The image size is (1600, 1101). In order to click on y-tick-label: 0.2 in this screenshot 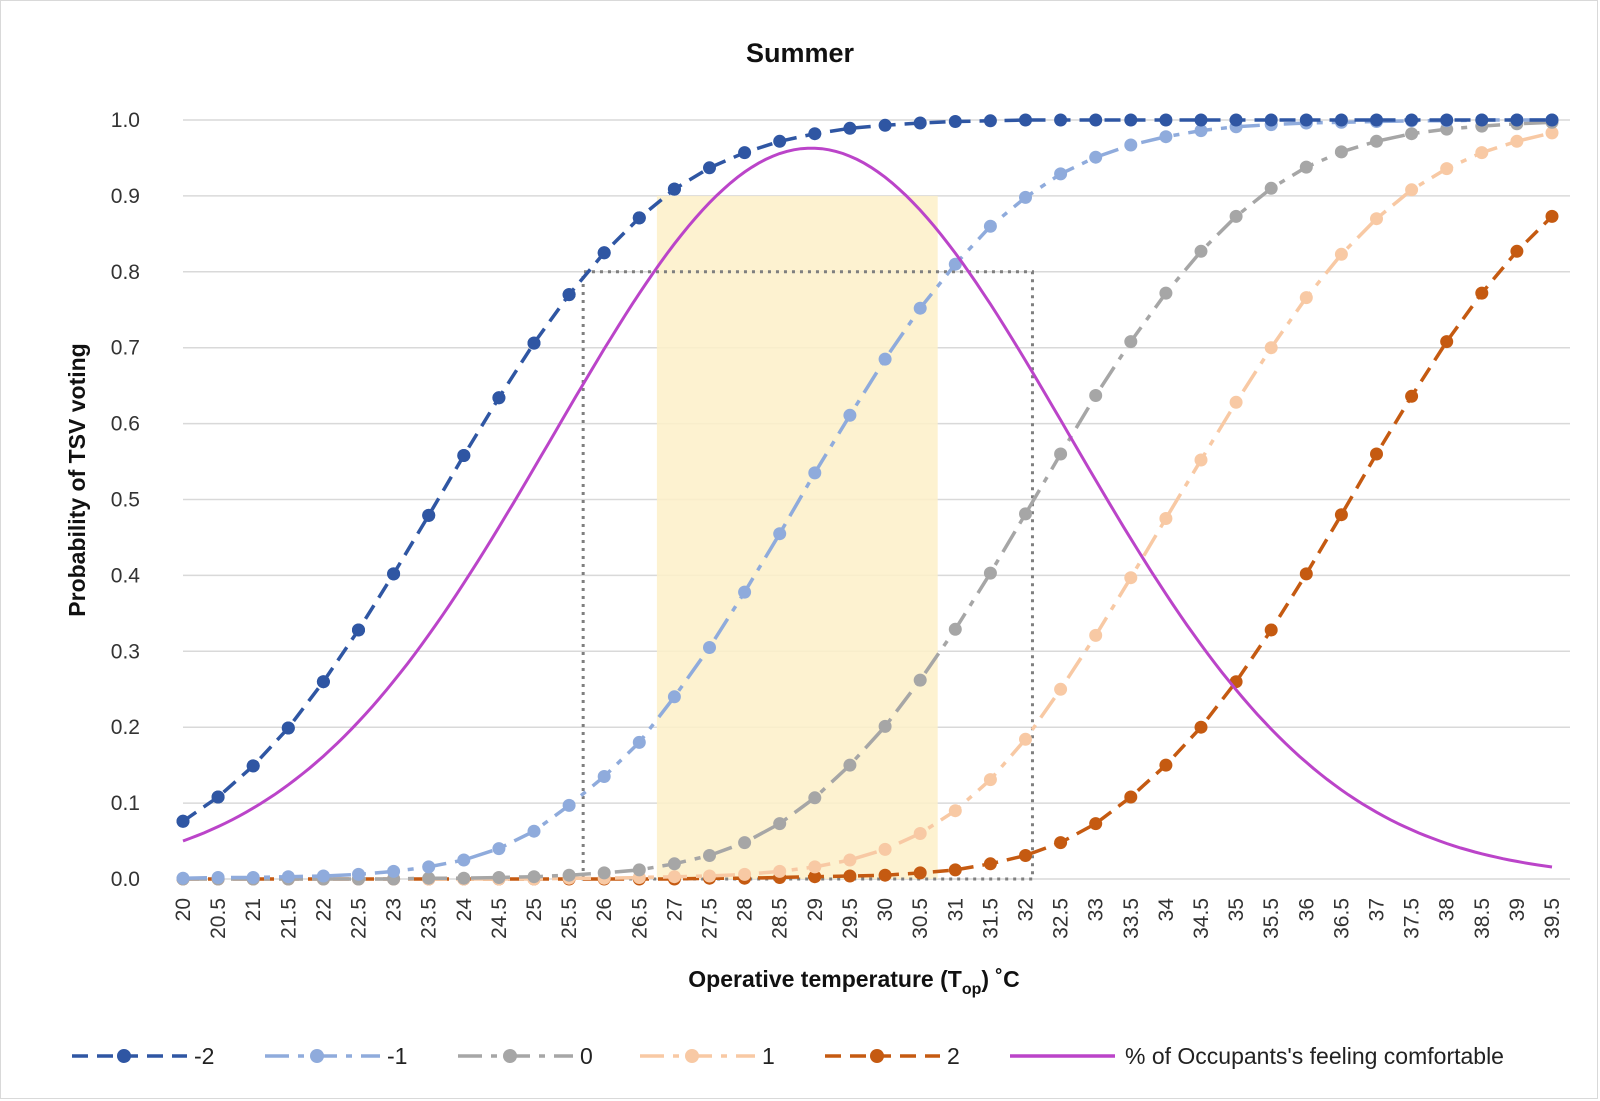, I will do `click(125, 727)`.